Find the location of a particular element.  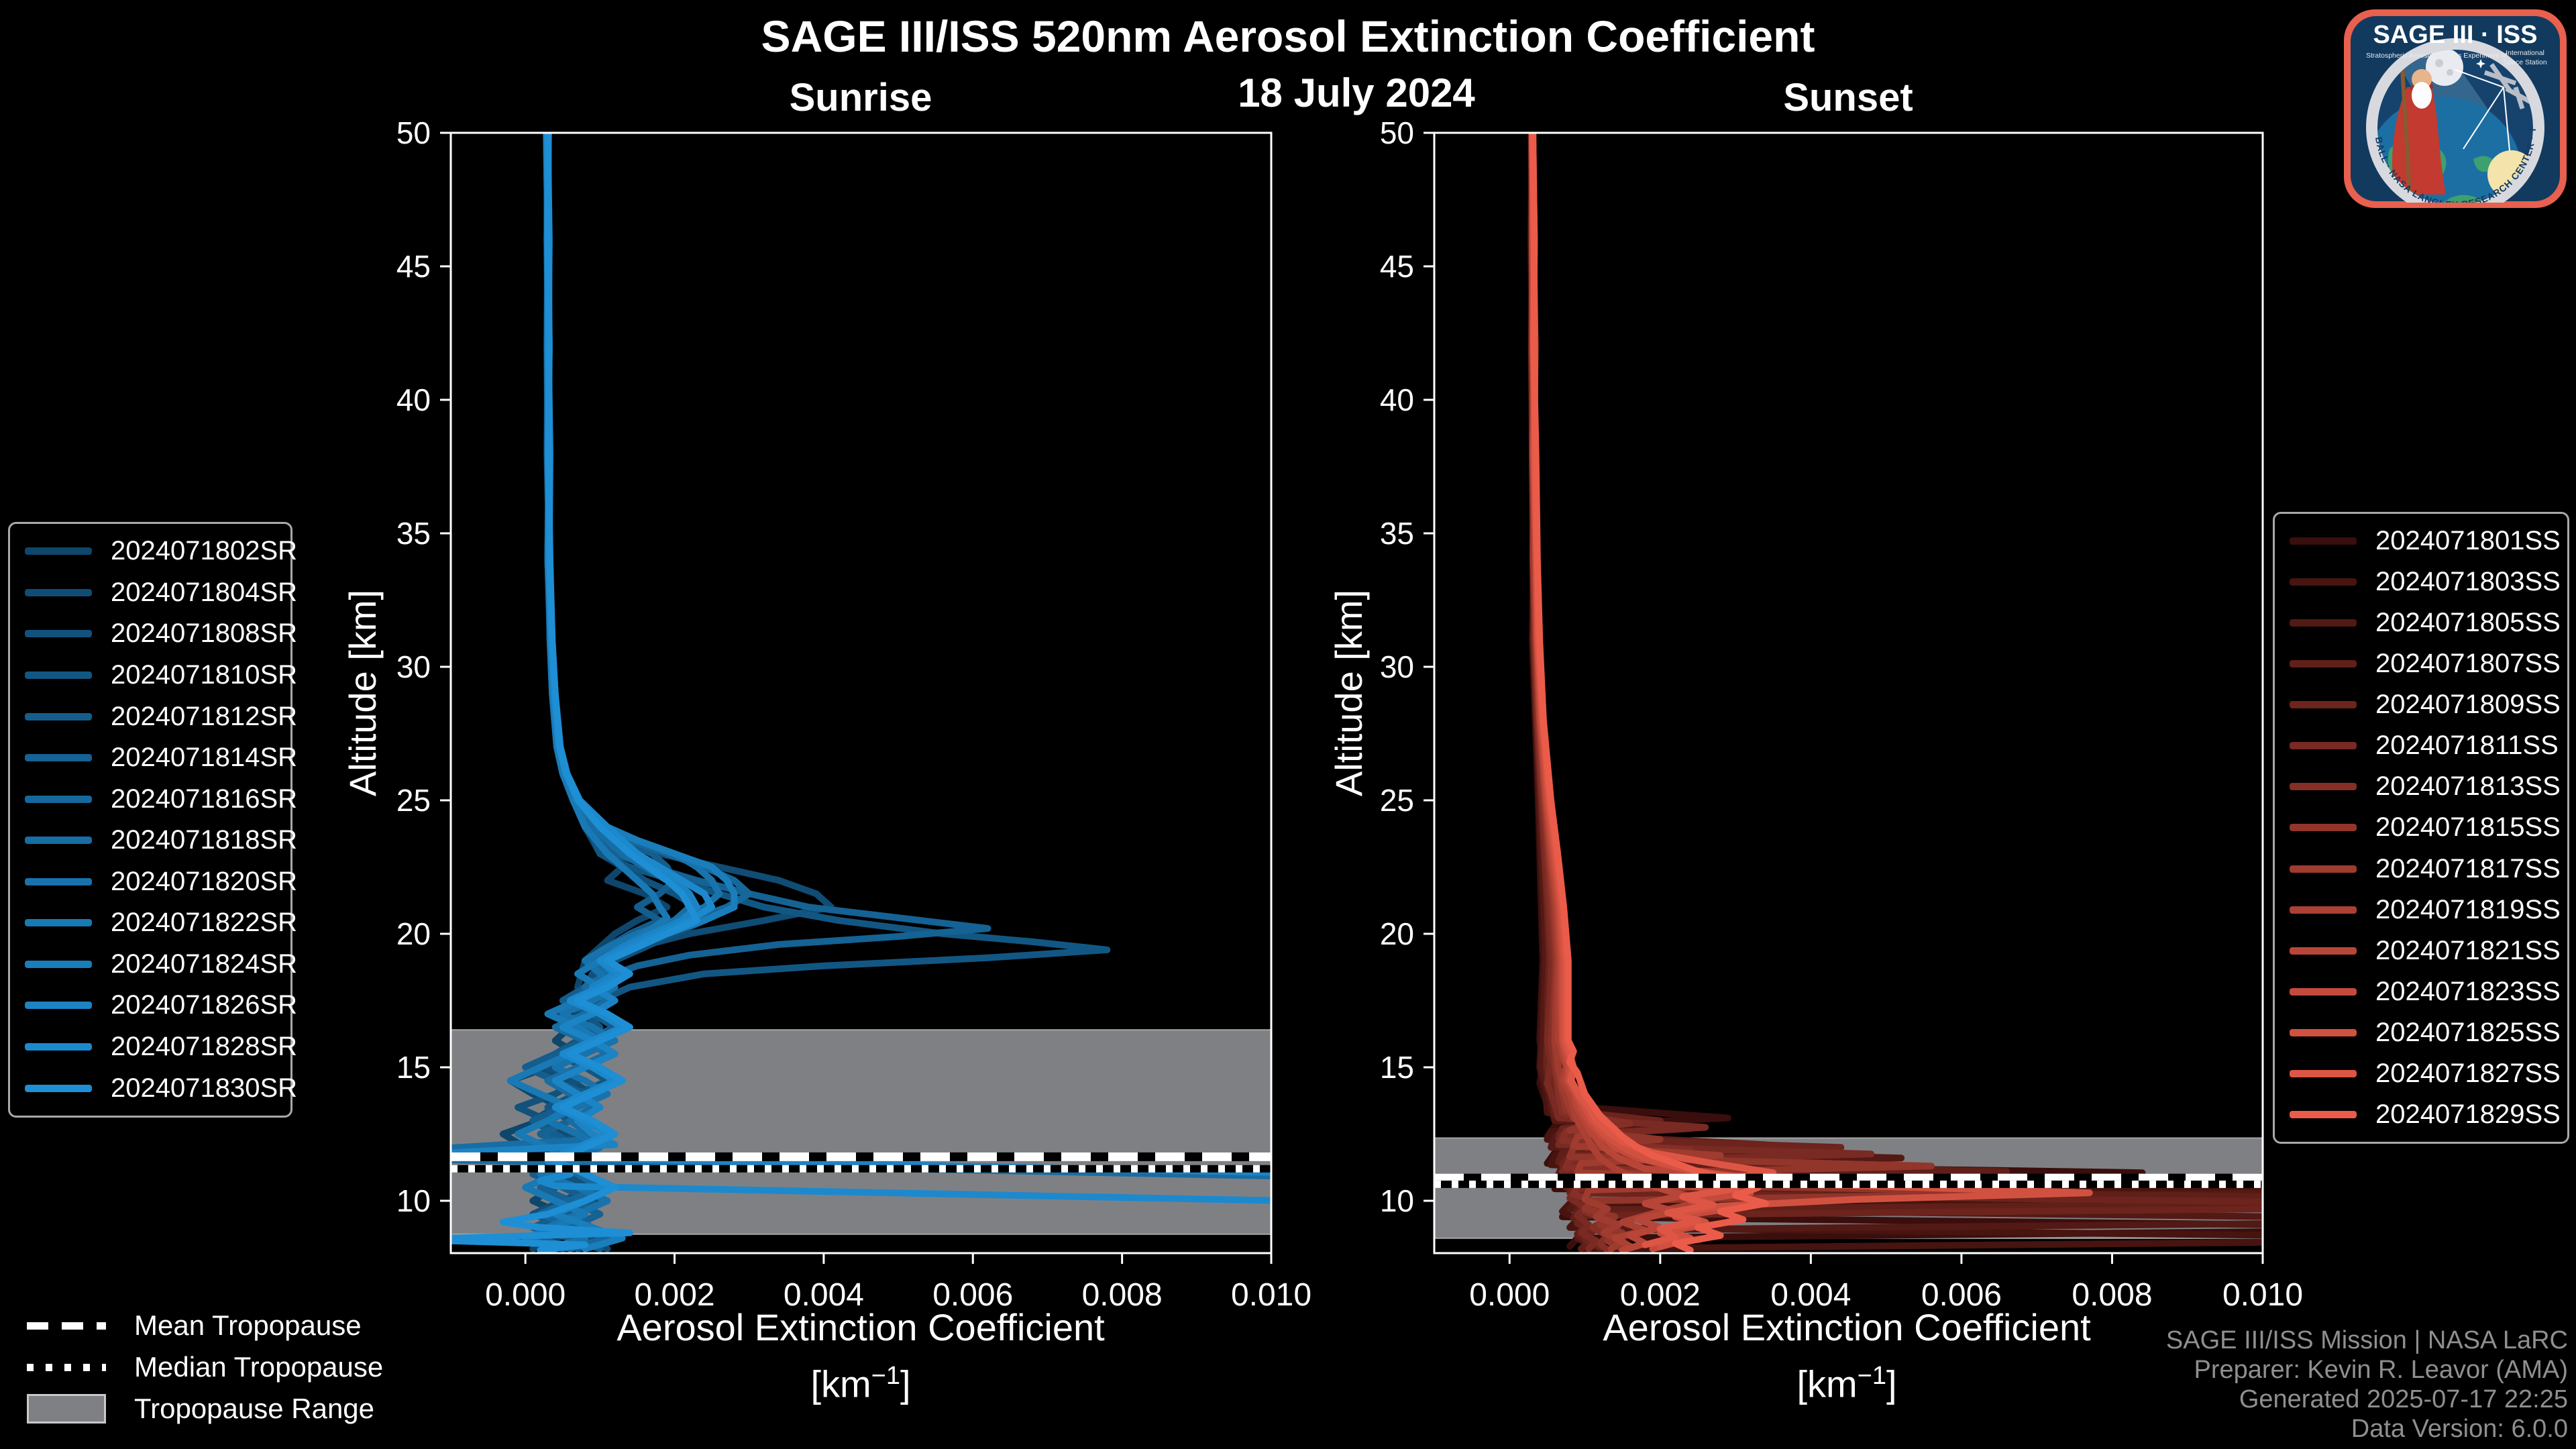

legend-event-label: 2024071811SS is located at coordinates (2467, 746).